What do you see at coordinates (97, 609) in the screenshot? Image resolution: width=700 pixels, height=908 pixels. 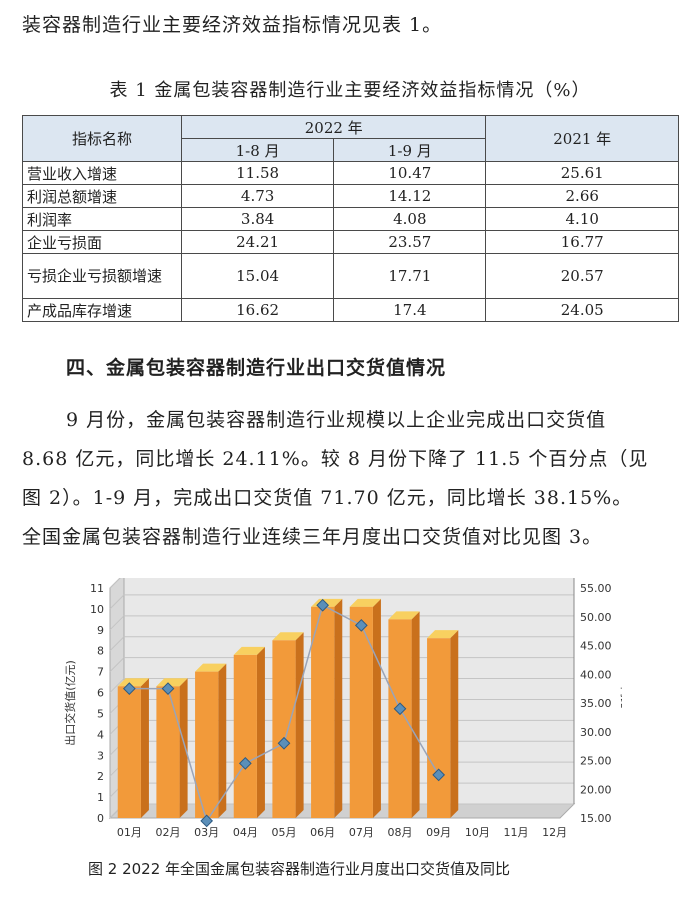 I see `y-tick-label: 10` at bounding box center [97, 609].